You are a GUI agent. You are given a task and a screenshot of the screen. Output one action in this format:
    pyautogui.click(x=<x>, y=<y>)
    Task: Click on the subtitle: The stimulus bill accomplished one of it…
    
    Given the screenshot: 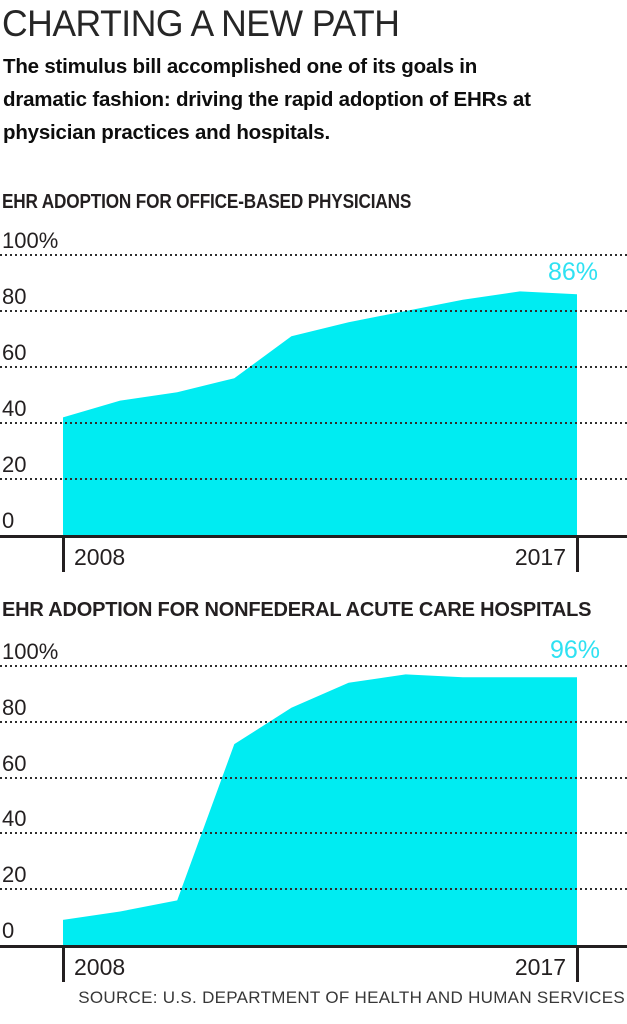 What is the action you would take?
    pyautogui.click(x=267, y=99)
    